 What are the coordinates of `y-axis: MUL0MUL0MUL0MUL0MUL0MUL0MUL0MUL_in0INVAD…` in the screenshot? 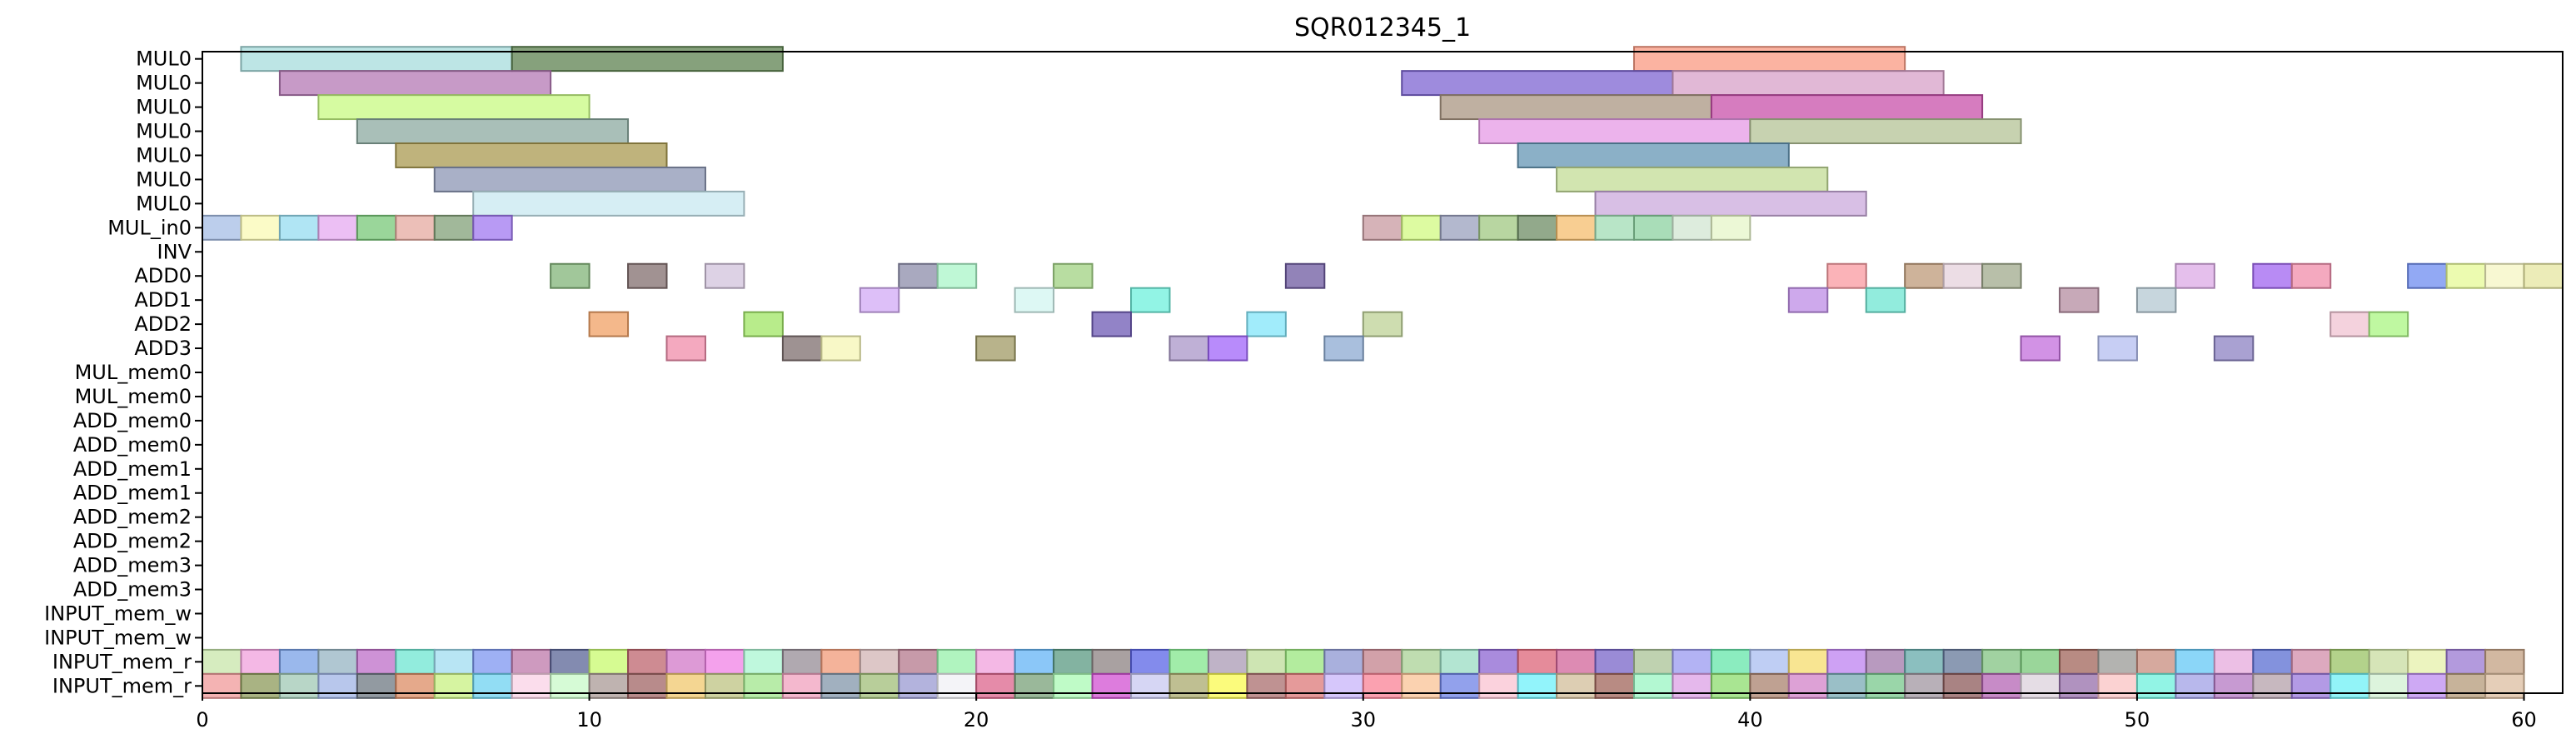 It's located at (123, 372).